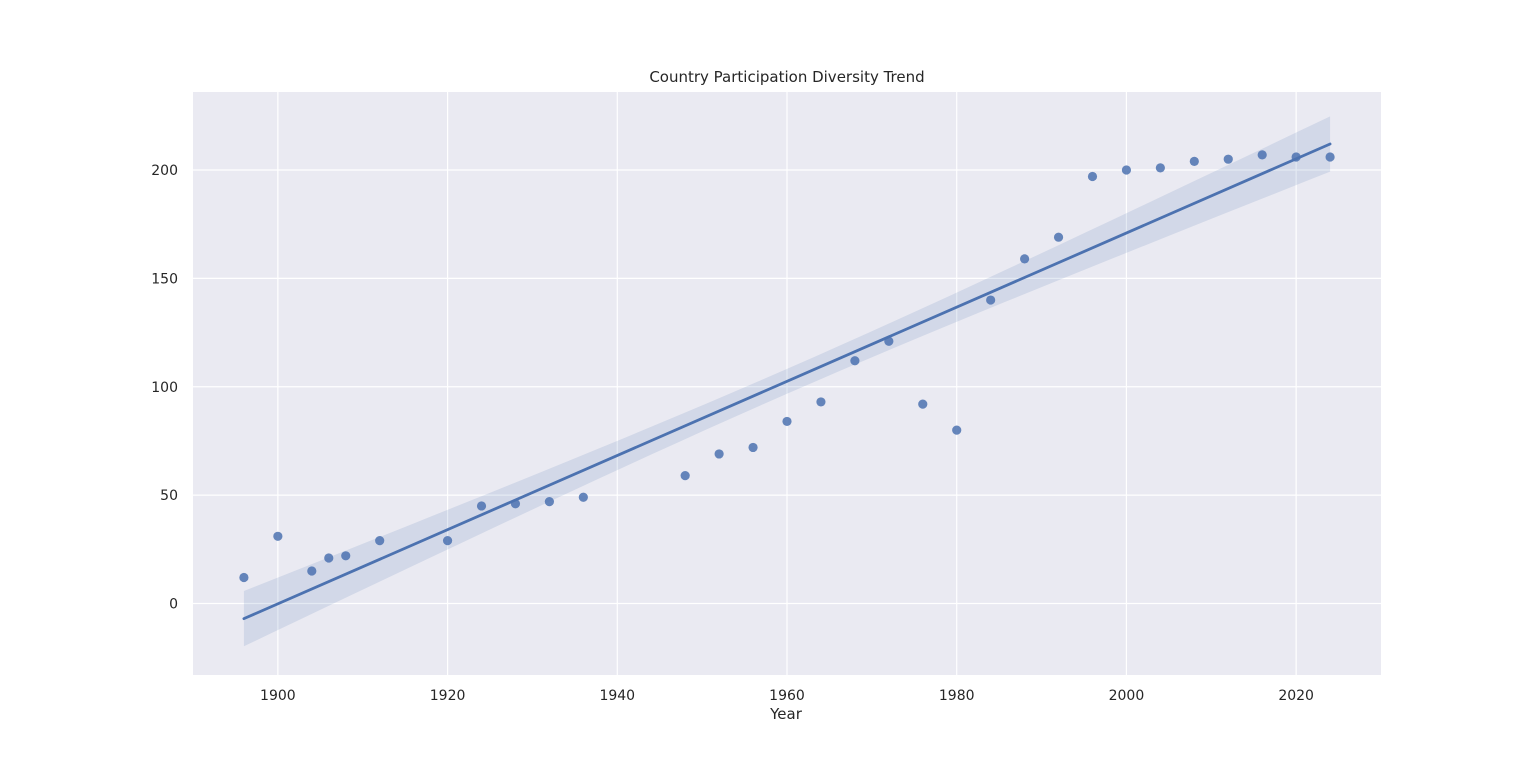 This screenshot has width=1536, height=759. What do you see at coordinates (1127, 696) in the screenshot?
I see `x-tick-label: 2000` at bounding box center [1127, 696].